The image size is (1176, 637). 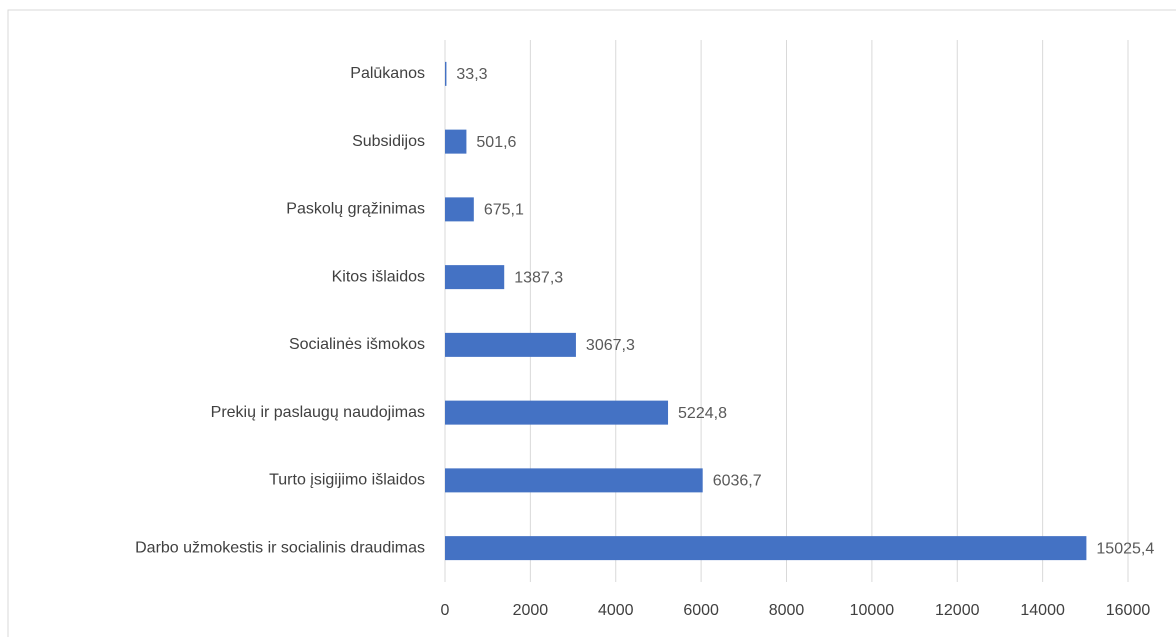 What do you see at coordinates (787, 610) in the screenshot?
I see `x-tick-label: 8000` at bounding box center [787, 610].